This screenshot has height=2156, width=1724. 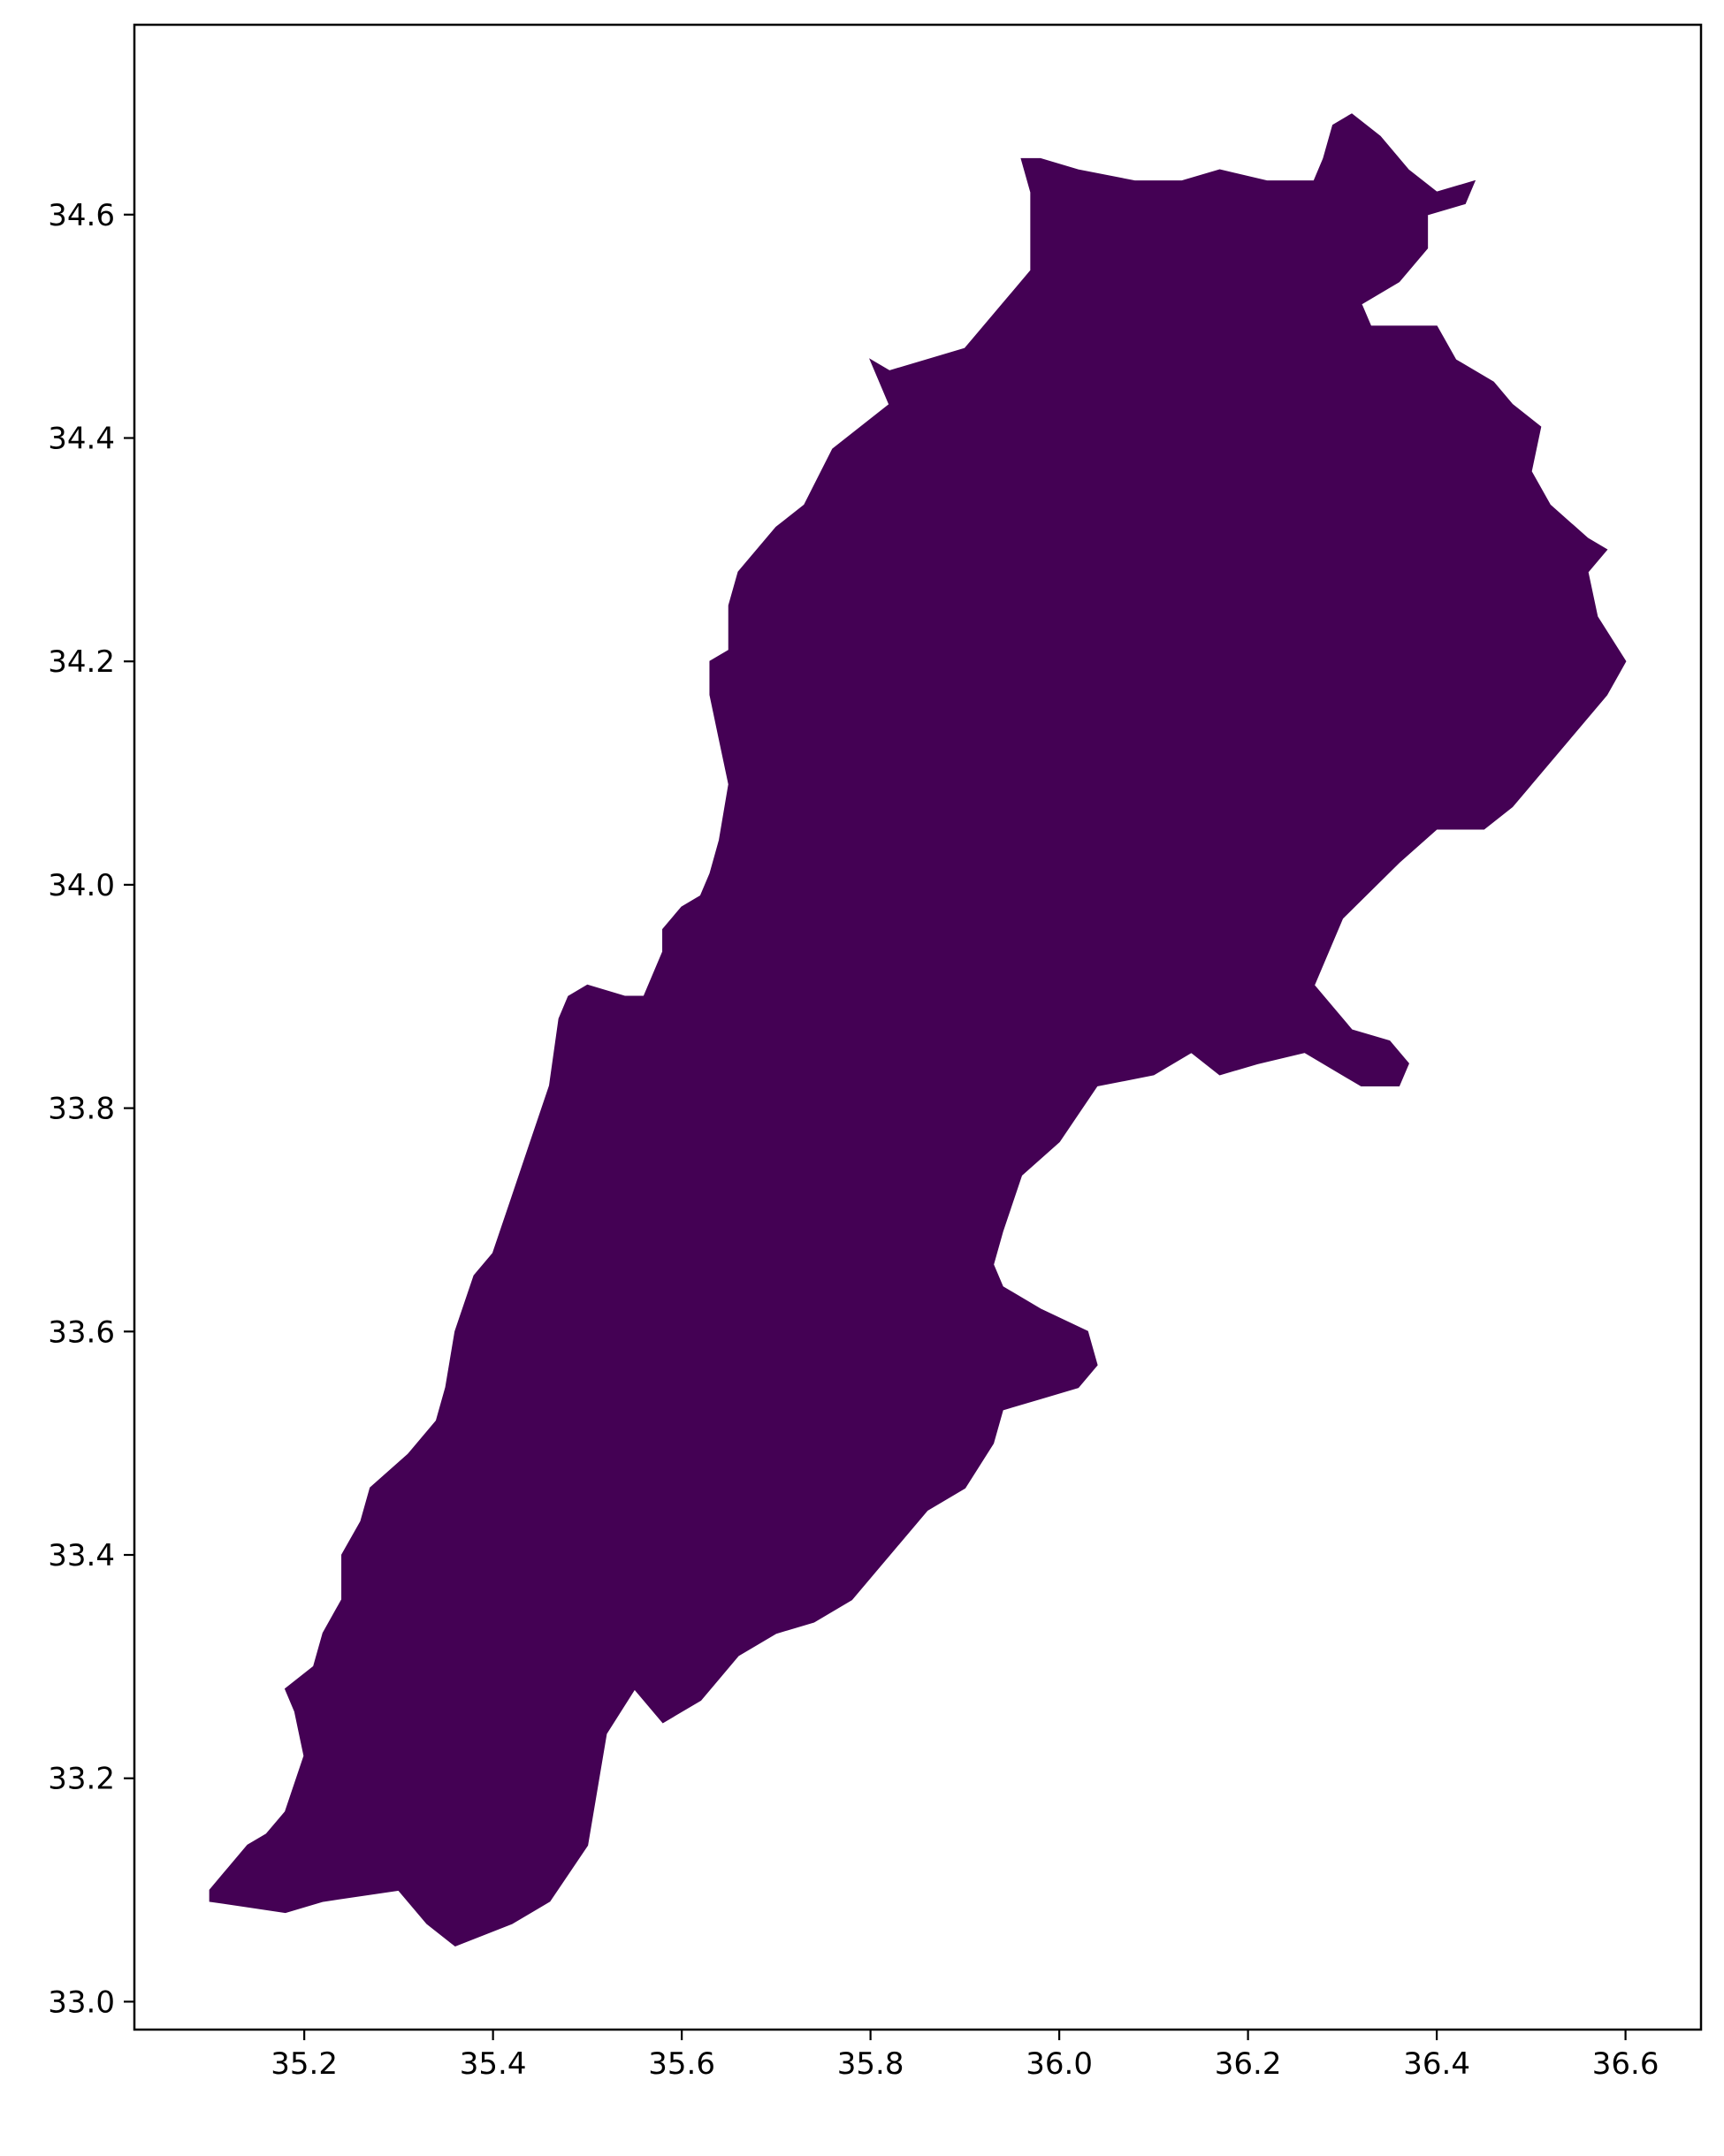 What do you see at coordinates (304, 2064) in the screenshot?
I see `x-tick-label: 35.2` at bounding box center [304, 2064].